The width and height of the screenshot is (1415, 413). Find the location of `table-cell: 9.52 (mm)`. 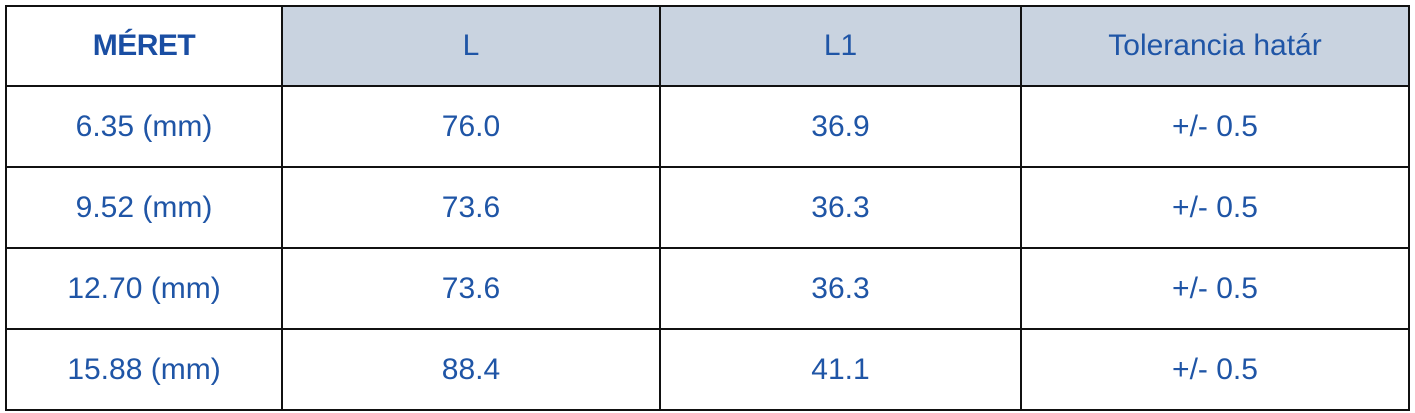

table-cell: 9.52 (mm) is located at coordinates (144, 207).